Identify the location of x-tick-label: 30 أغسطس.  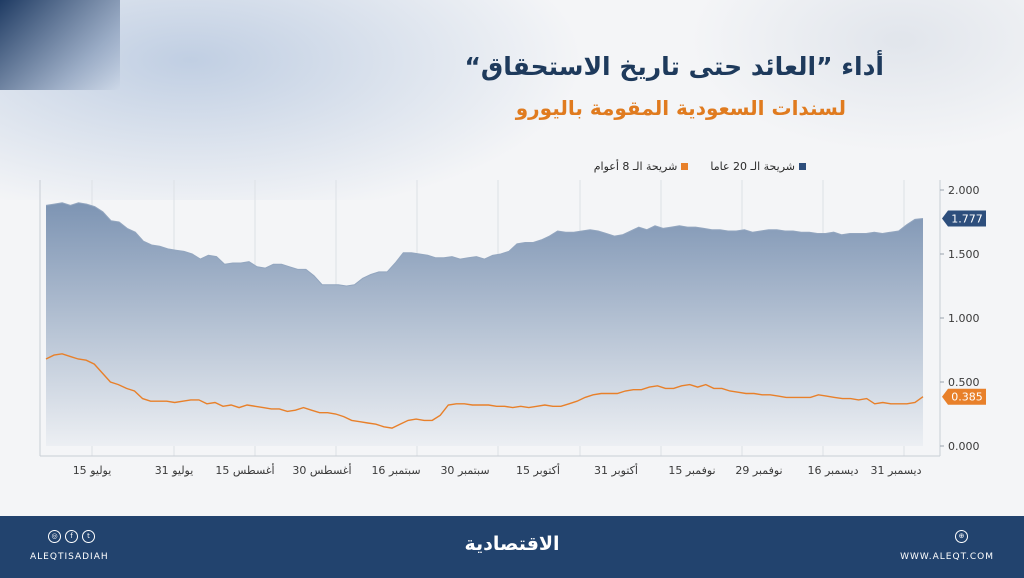
(321, 470).